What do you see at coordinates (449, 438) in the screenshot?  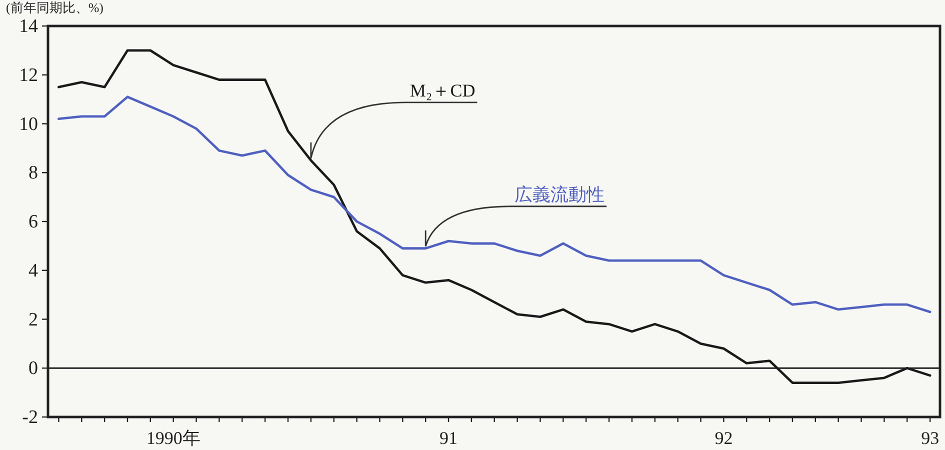 I see `x-tick-label: 91` at bounding box center [449, 438].